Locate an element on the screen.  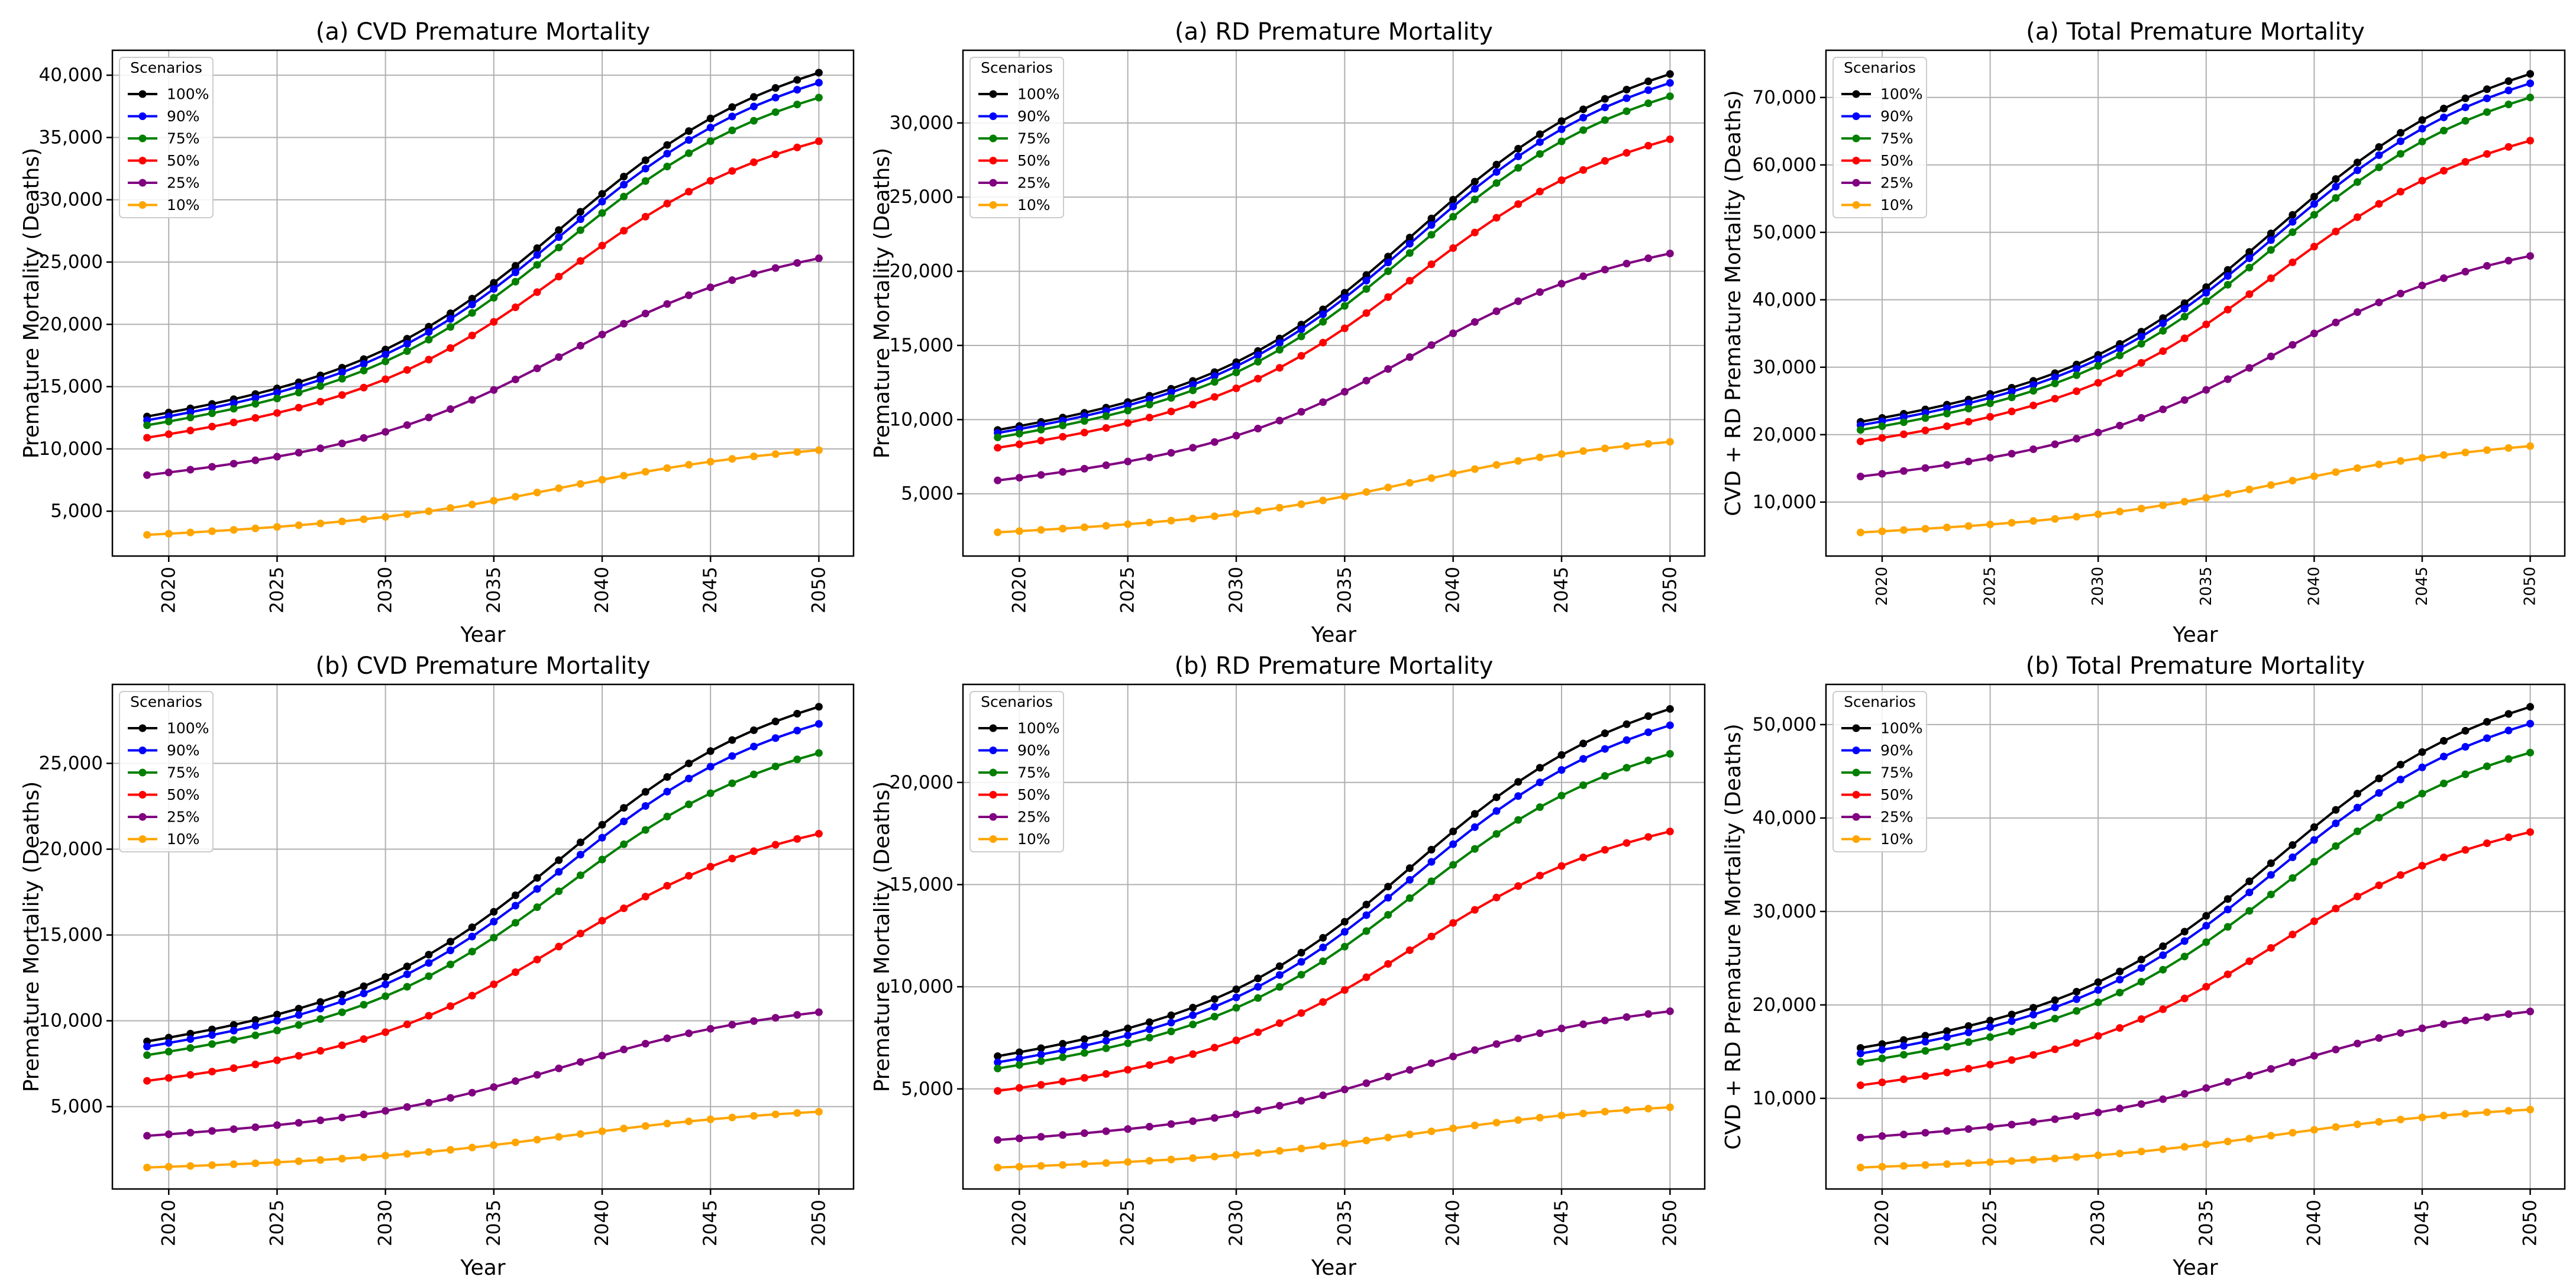
series-line-100pct is located at coordinates (2195, 249).